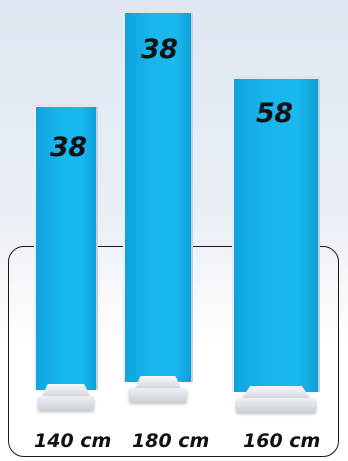 The image size is (348, 461). Describe the element at coordinates (73, 441) in the screenshot. I see `height-label-140: 140 cm` at that location.